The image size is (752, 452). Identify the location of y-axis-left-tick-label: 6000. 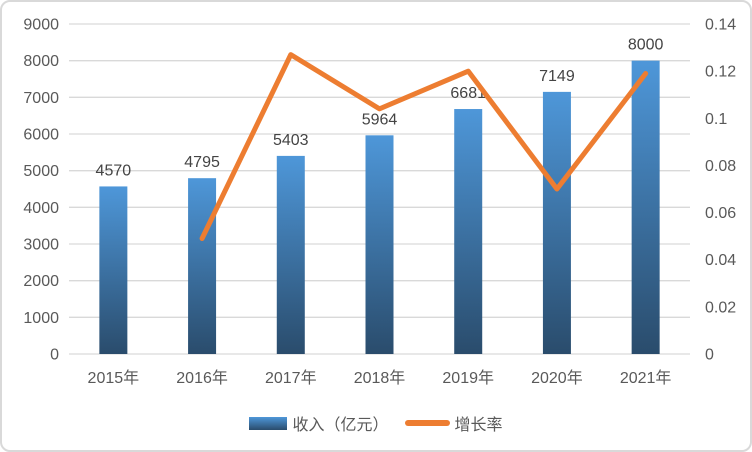
(41, 135).